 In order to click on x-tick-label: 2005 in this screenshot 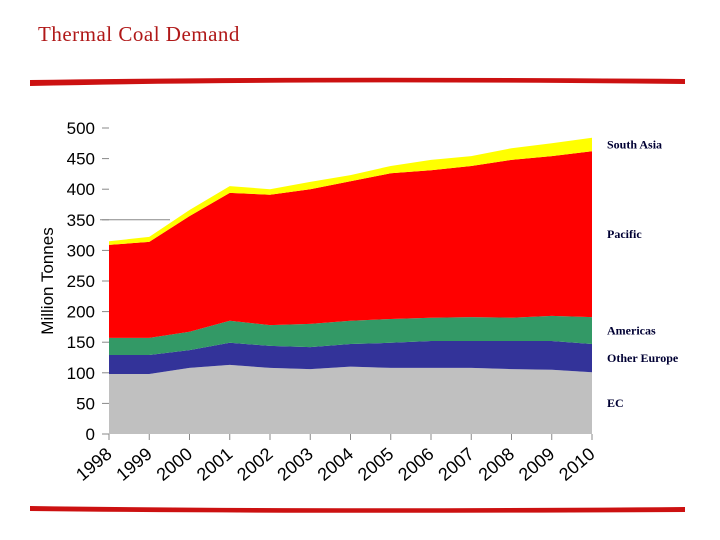, I will do `click(376, 464)`.